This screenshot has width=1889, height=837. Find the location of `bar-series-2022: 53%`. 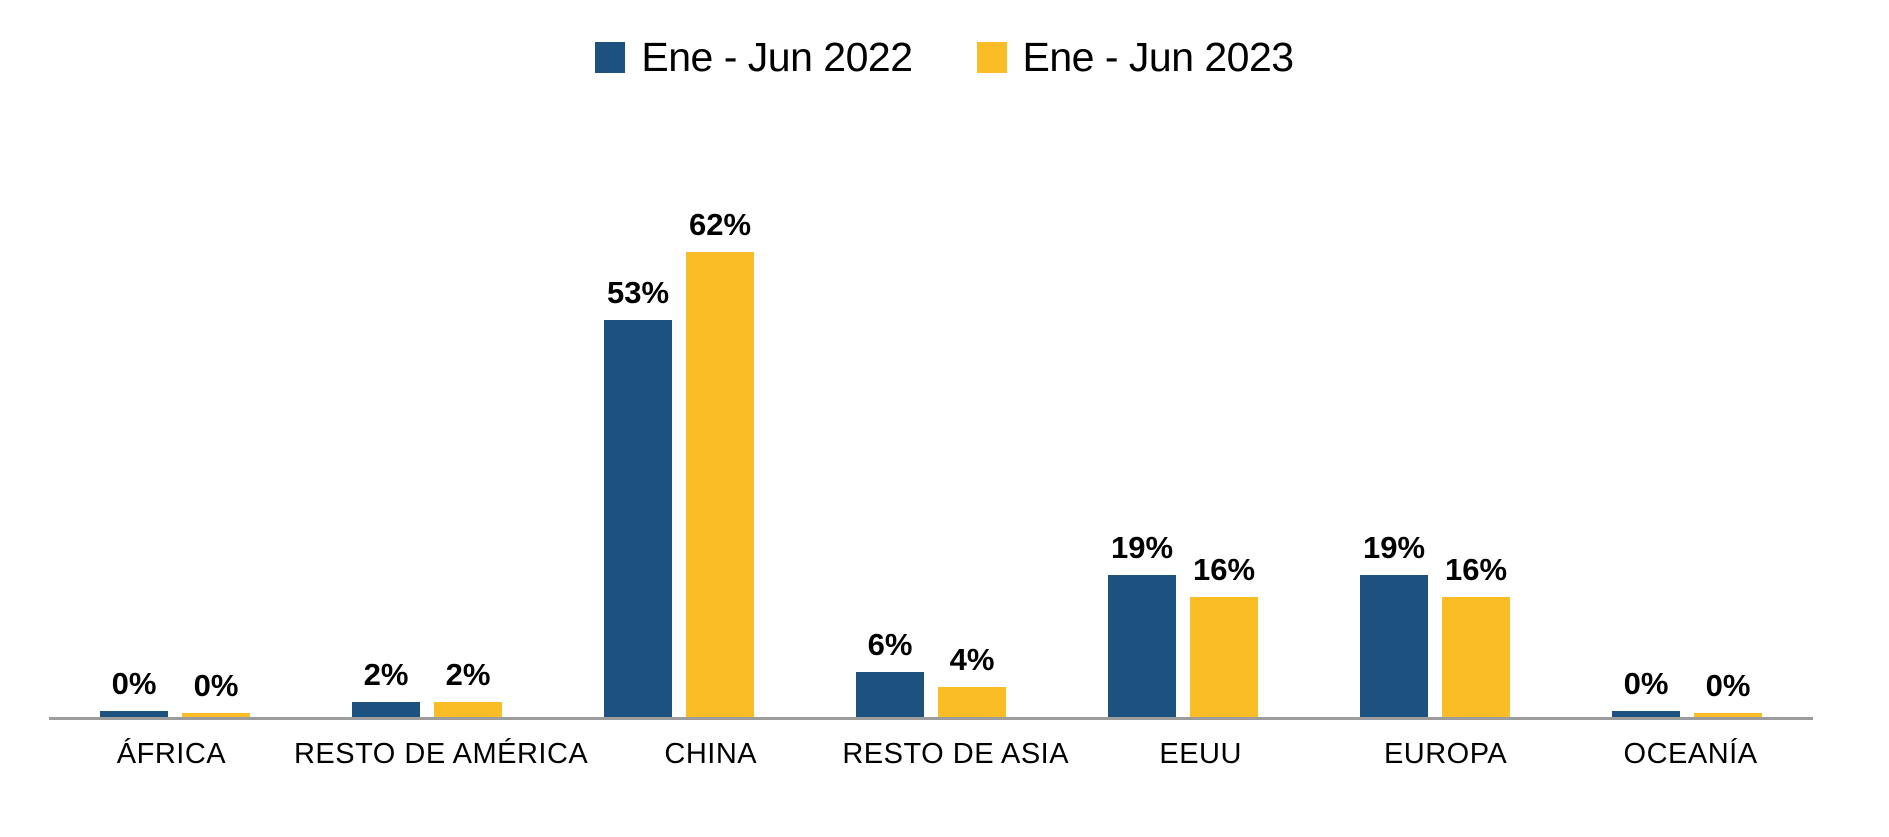

bar-series-2022: 53% is located at coordinates (638, 496).